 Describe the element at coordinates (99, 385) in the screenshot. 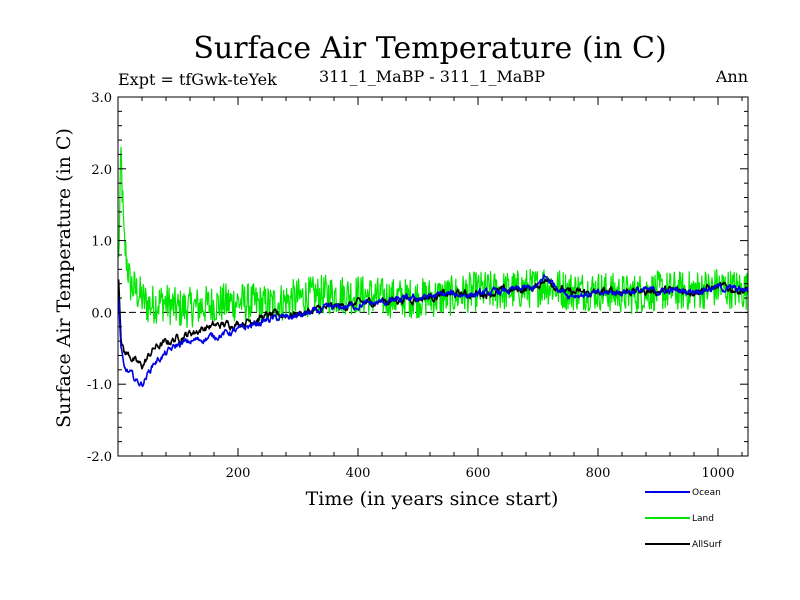

I see `y-tick-label: -1.0` at that location.